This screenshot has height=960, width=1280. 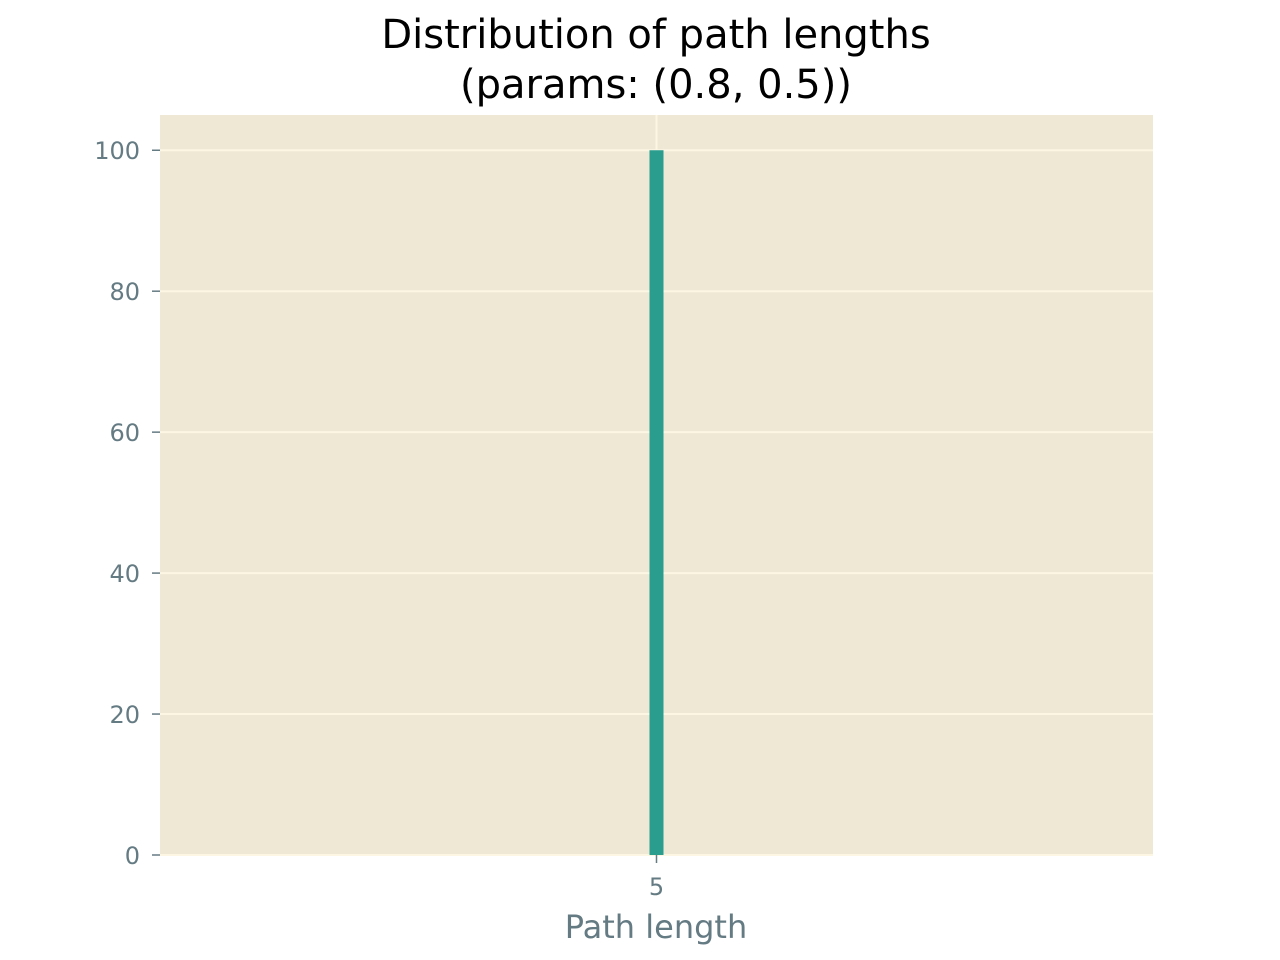 I want to click on bar, so click(x=656, y=502).